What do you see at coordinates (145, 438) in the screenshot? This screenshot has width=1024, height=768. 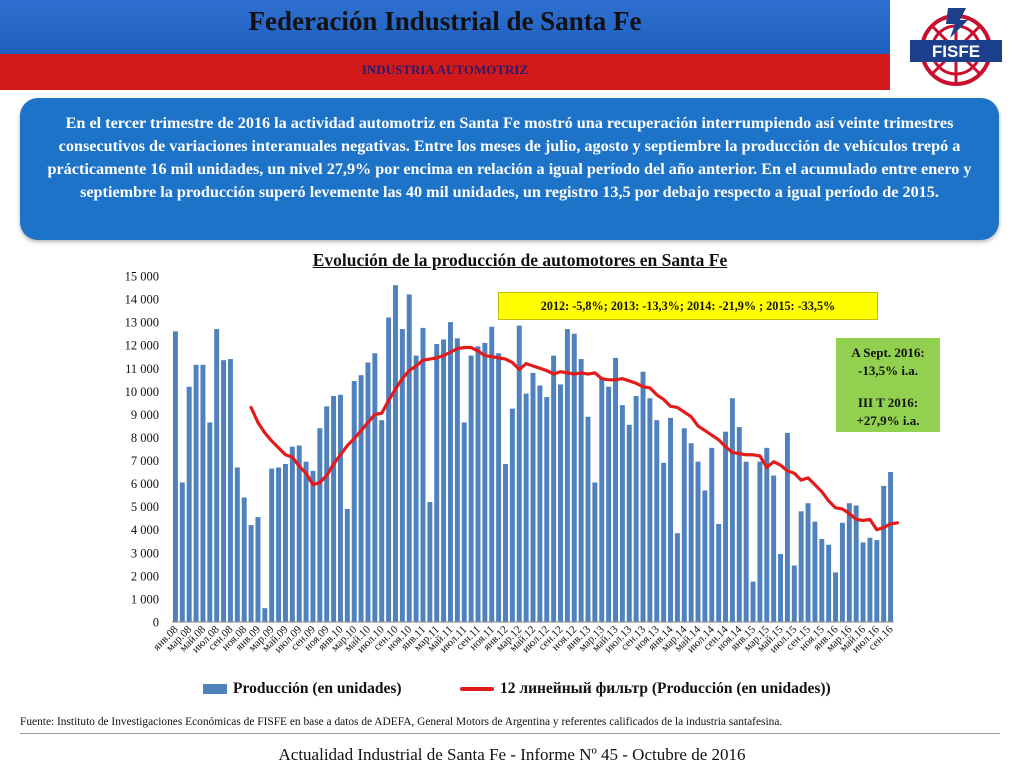 I see `y-tick-label: 8 000` at bounding box center [145, 438].